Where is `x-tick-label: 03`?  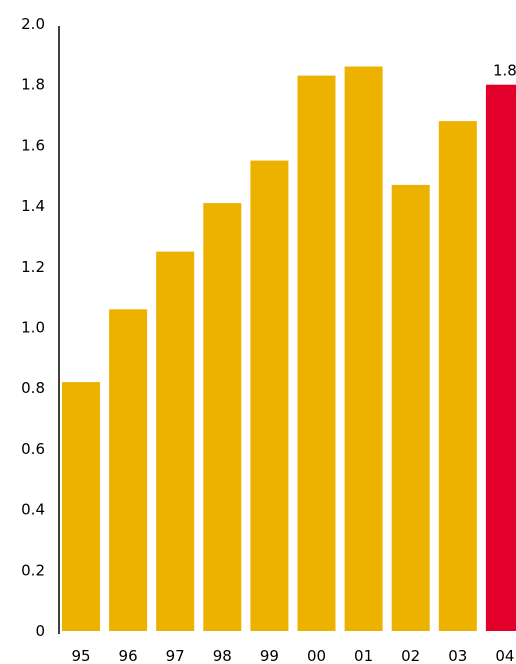 x-tick-label: 03 is located at coordinates (457, 655).